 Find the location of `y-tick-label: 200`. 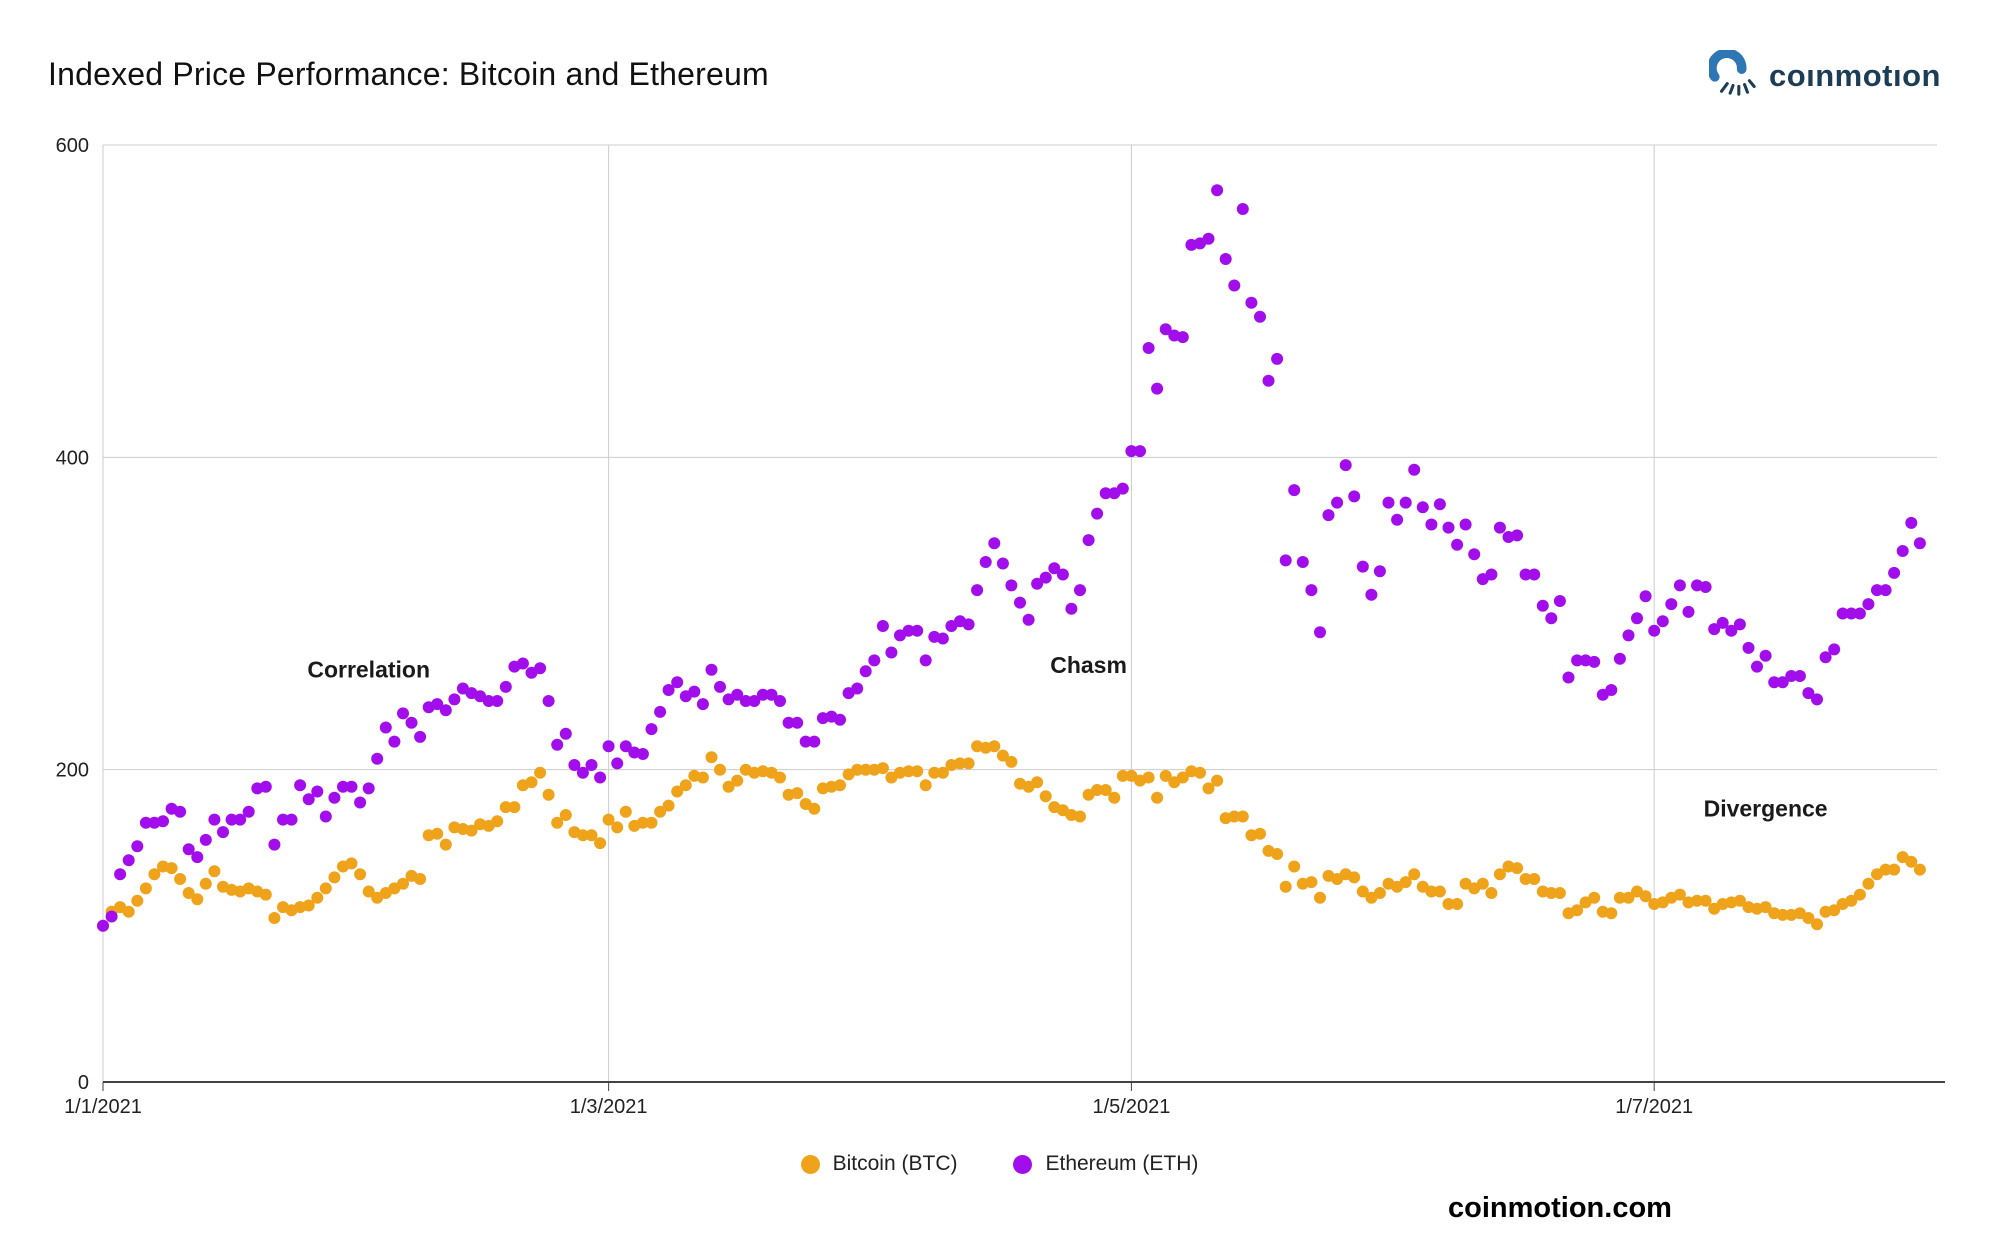

y-tick-label: 200 is located at coordinates (72, 771).